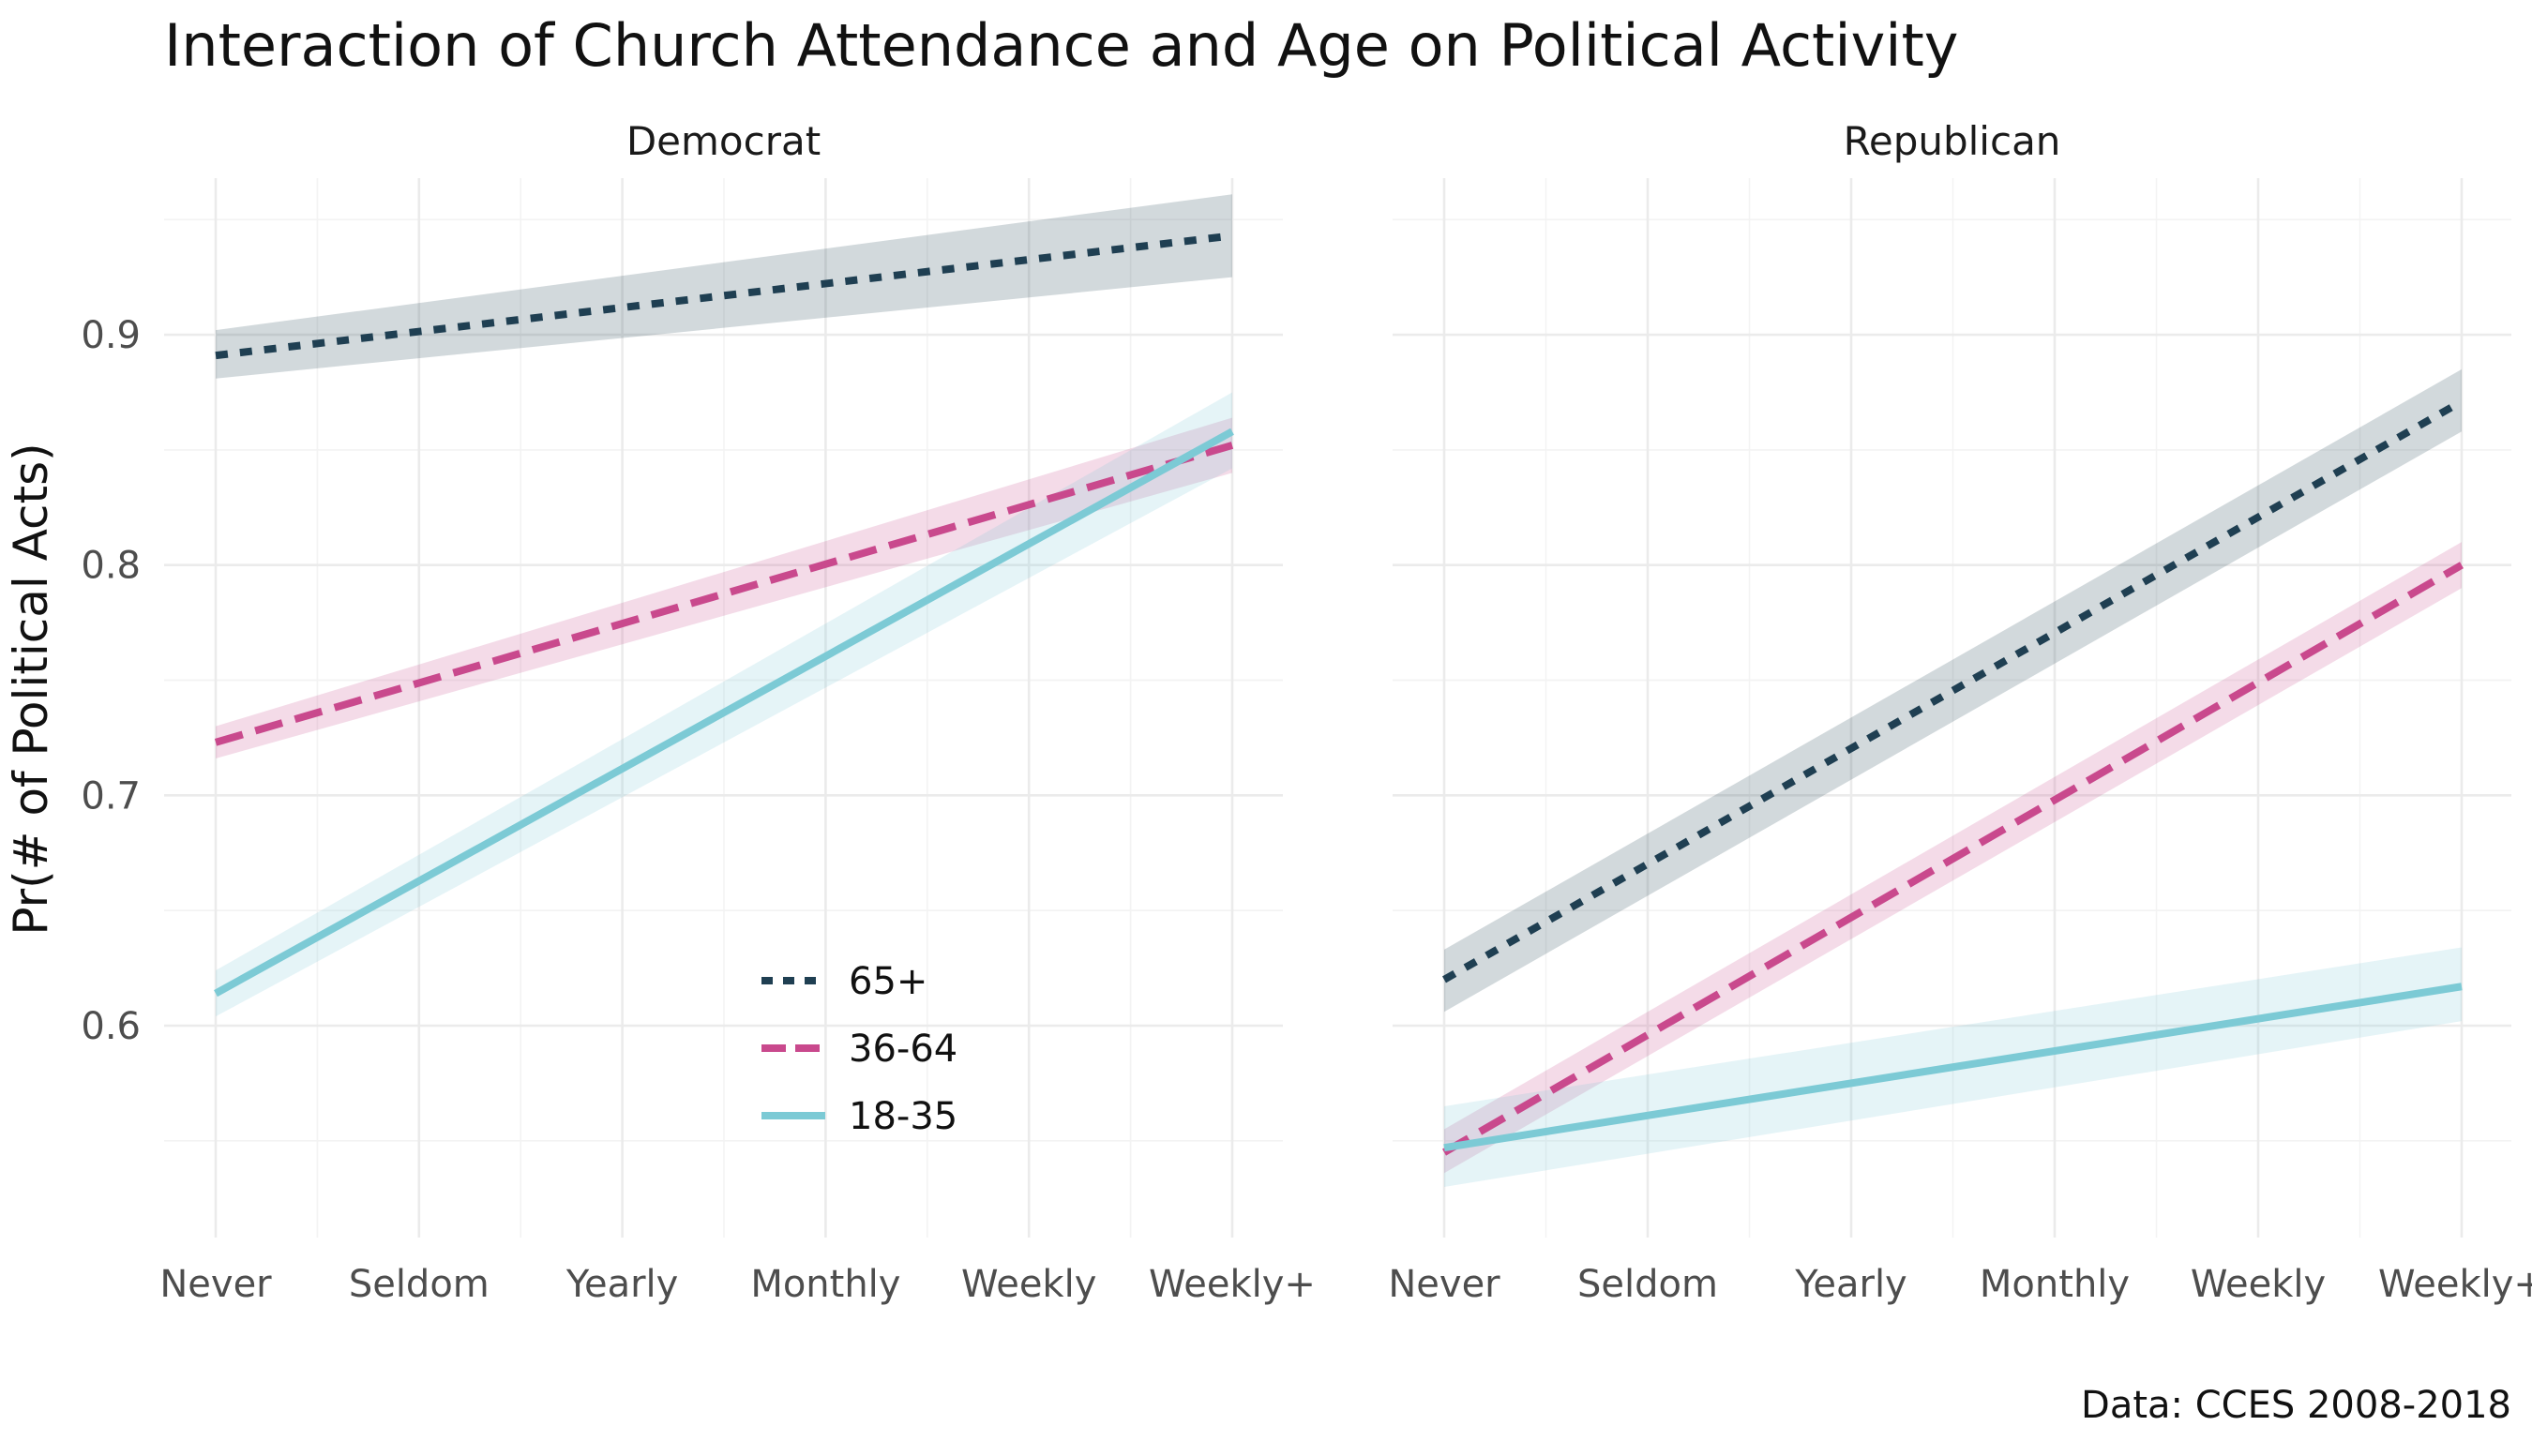 This screenshot has width=2532, height=1456. I want to click on y-tick-label: 0.7, so click(111, 796).